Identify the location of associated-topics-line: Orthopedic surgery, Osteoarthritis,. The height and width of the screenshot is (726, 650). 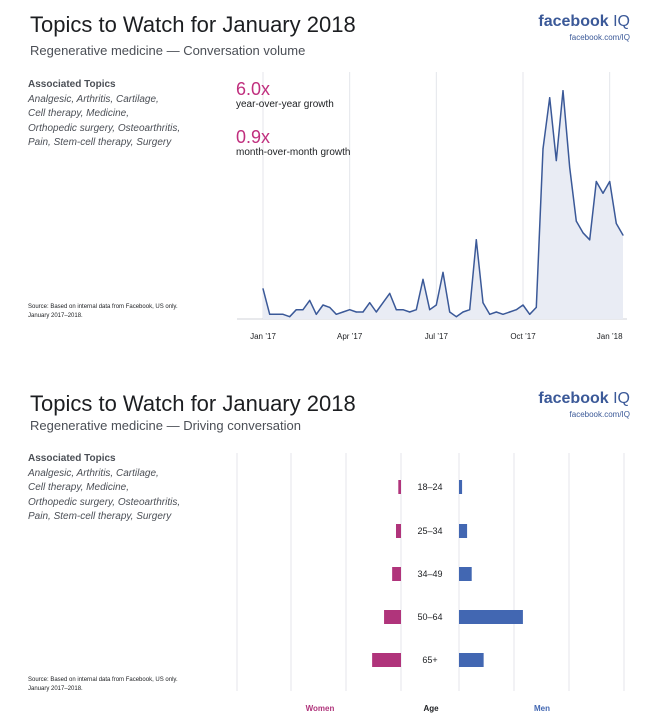
(104, 502).